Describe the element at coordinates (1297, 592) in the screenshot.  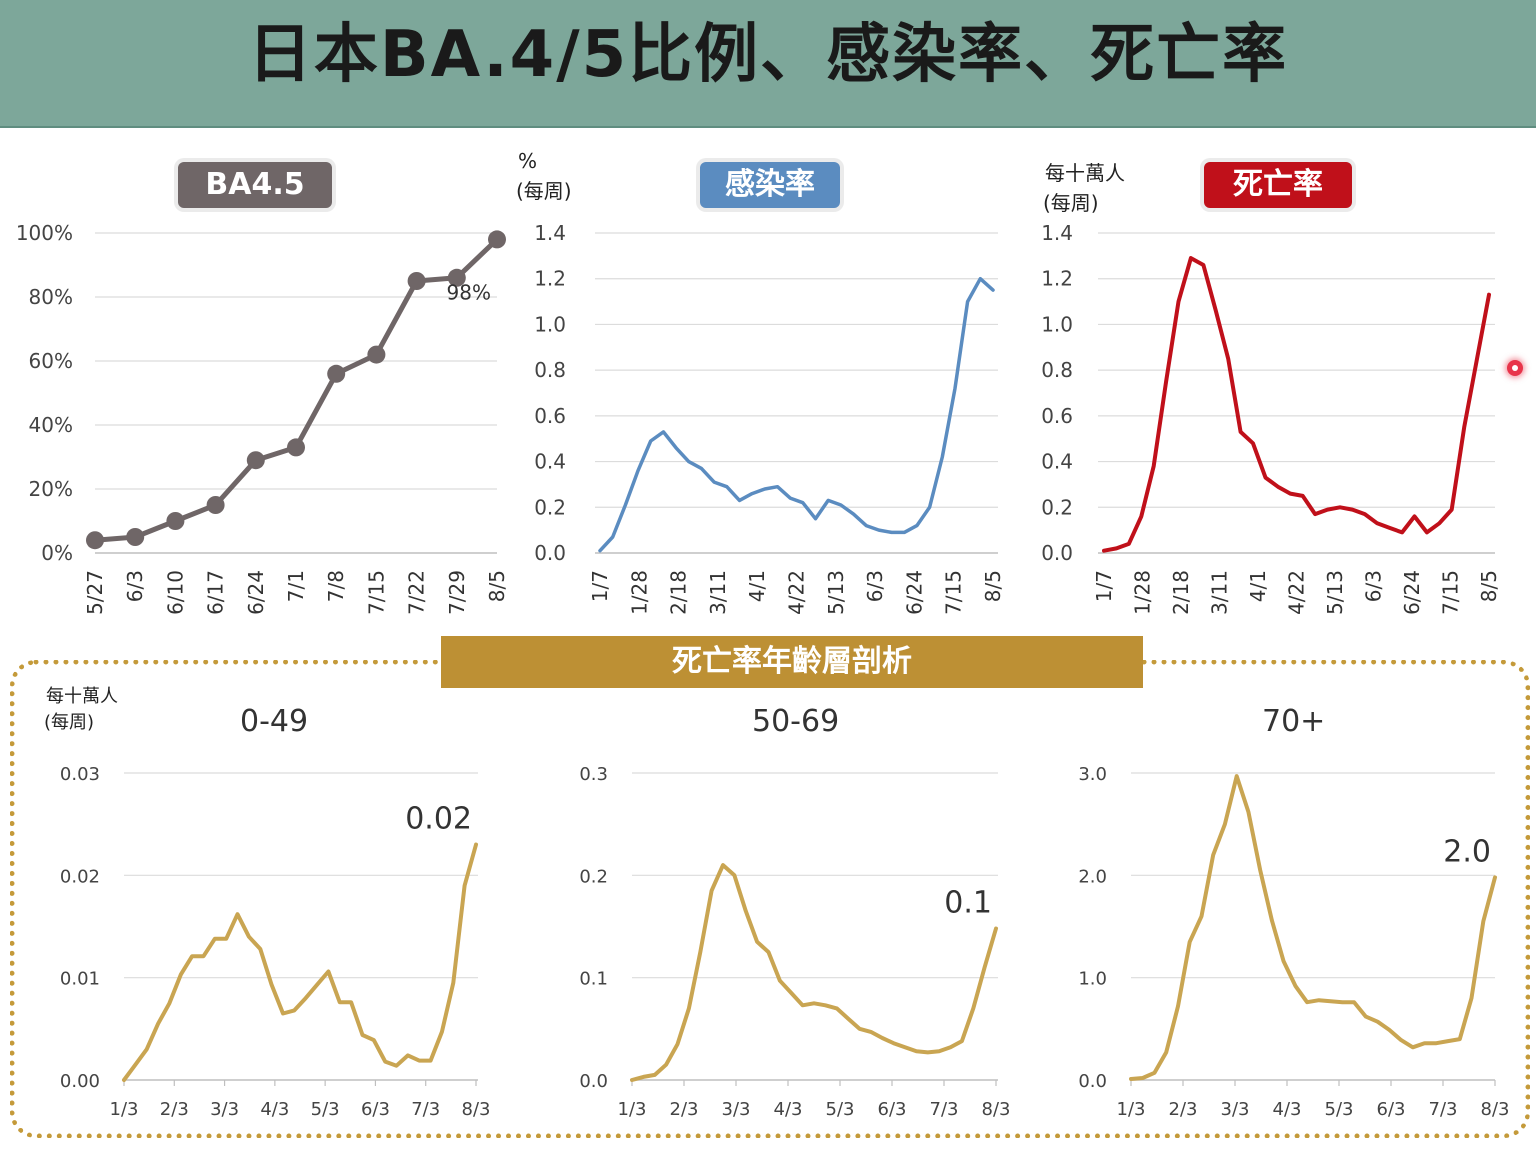
I see `death-xtick-label: 4/22` at that location.